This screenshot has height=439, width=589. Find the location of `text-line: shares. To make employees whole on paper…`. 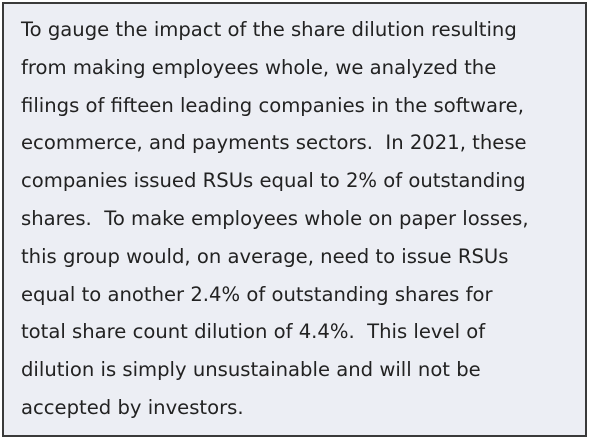

text-line: shares. To make employees whole on paper… is located at coordinates (275, 218).